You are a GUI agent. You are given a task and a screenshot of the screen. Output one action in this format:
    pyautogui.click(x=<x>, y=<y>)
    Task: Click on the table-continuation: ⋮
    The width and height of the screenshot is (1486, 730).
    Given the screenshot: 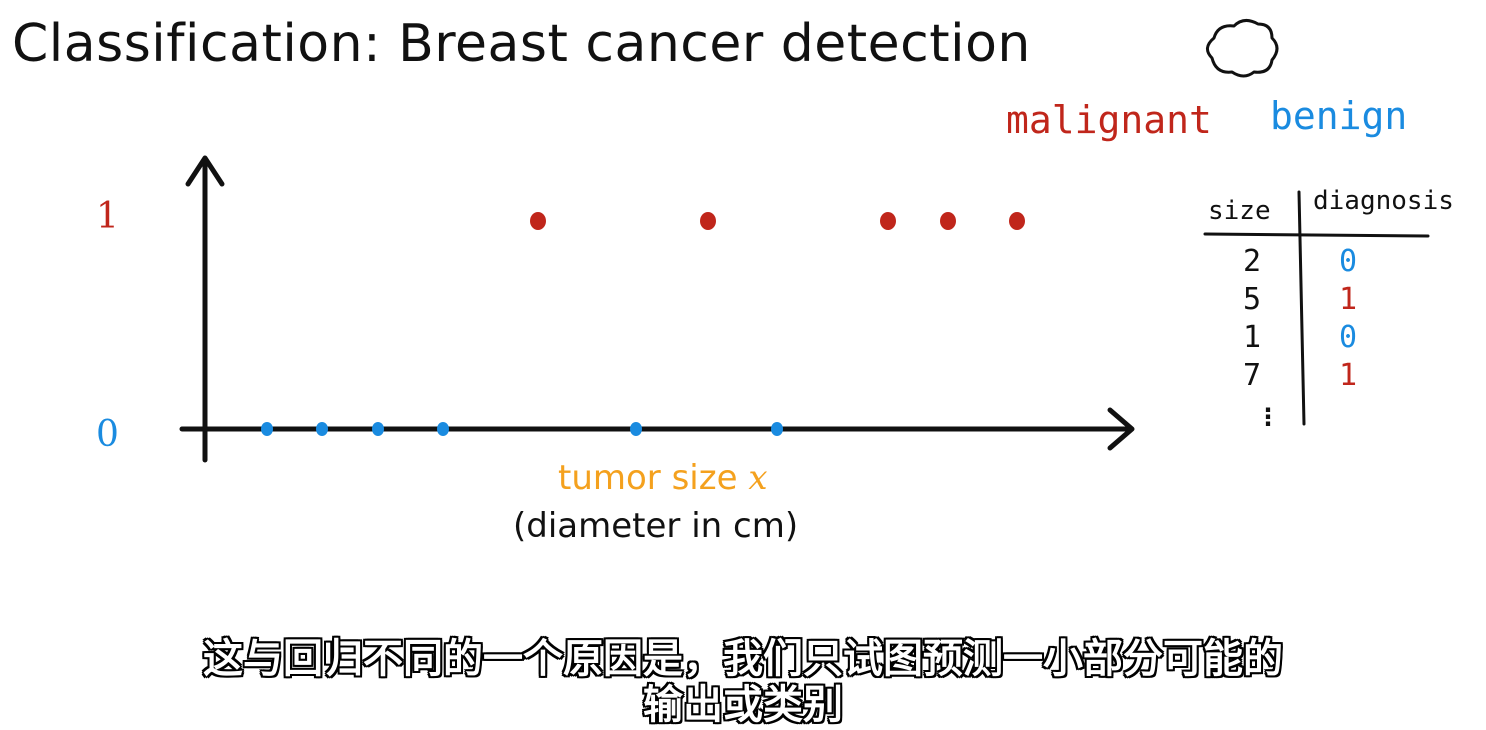 What is the action you would take?
    pyautogui.click(x=1268, y=417)
    